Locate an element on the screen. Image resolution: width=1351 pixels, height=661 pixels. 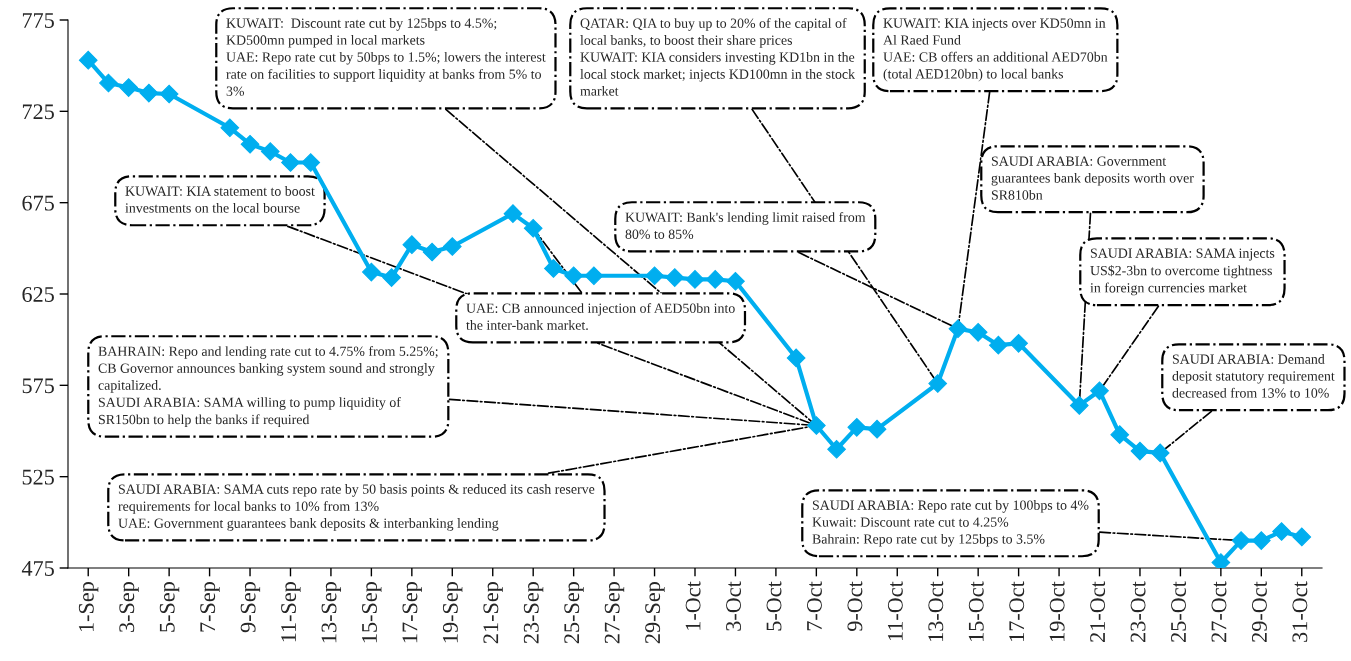
annotation: KUWAIT: Bank's lending limit raised from 80% to 85% is located at coordinates (745, 225).